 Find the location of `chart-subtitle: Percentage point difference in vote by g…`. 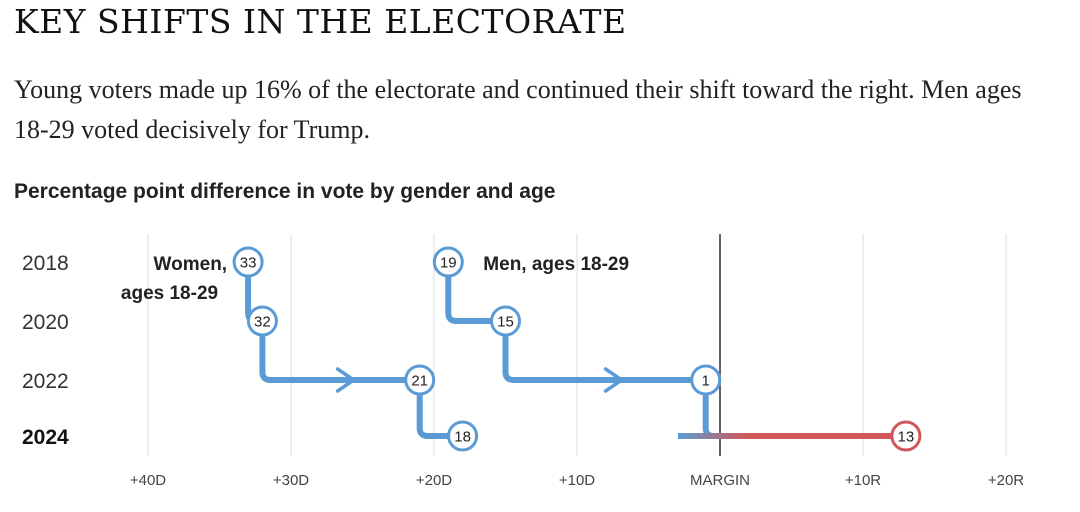

chart-subtitle: Percentage point difference in vote by g… is located at coordinates (285, 191).